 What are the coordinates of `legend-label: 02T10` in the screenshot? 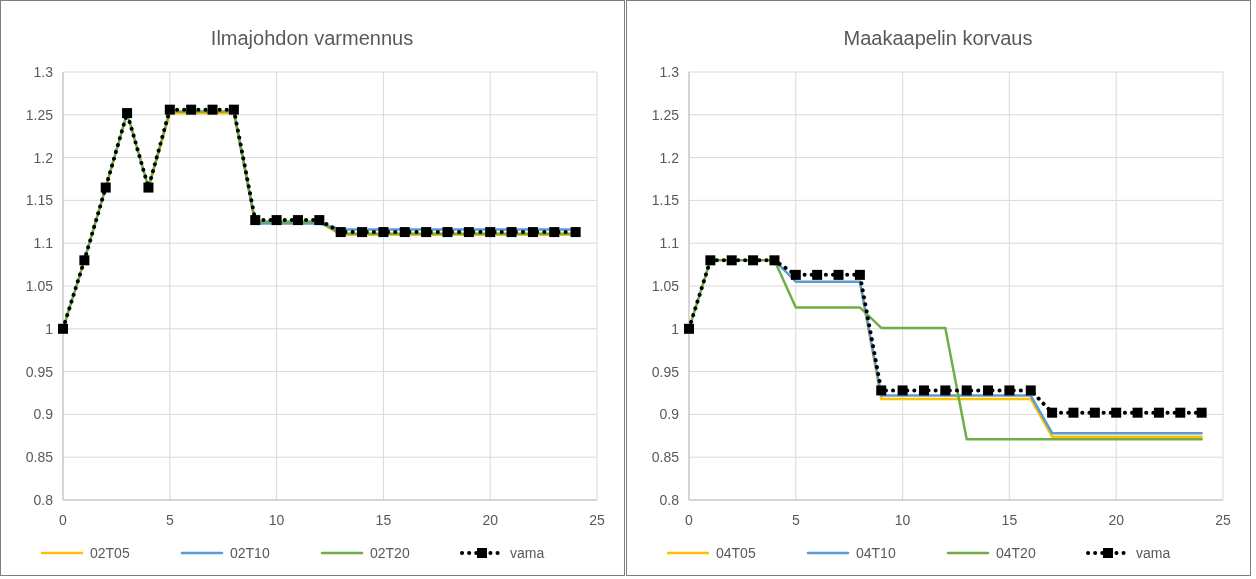 It's located at (250, 553).